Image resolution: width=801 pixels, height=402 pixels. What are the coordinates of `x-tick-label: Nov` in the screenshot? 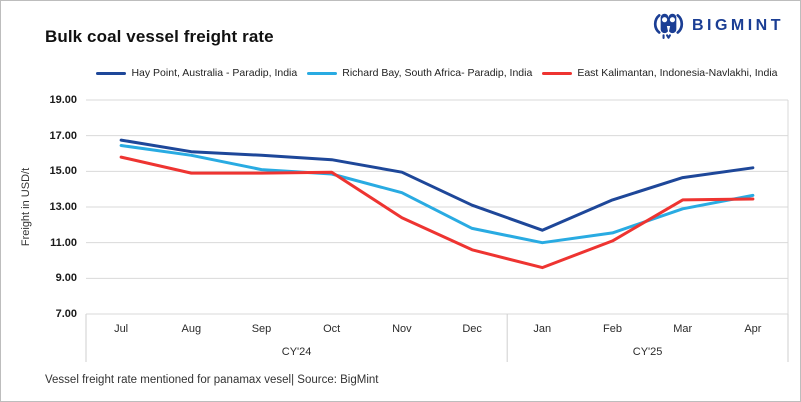 It's located at (402, 329).